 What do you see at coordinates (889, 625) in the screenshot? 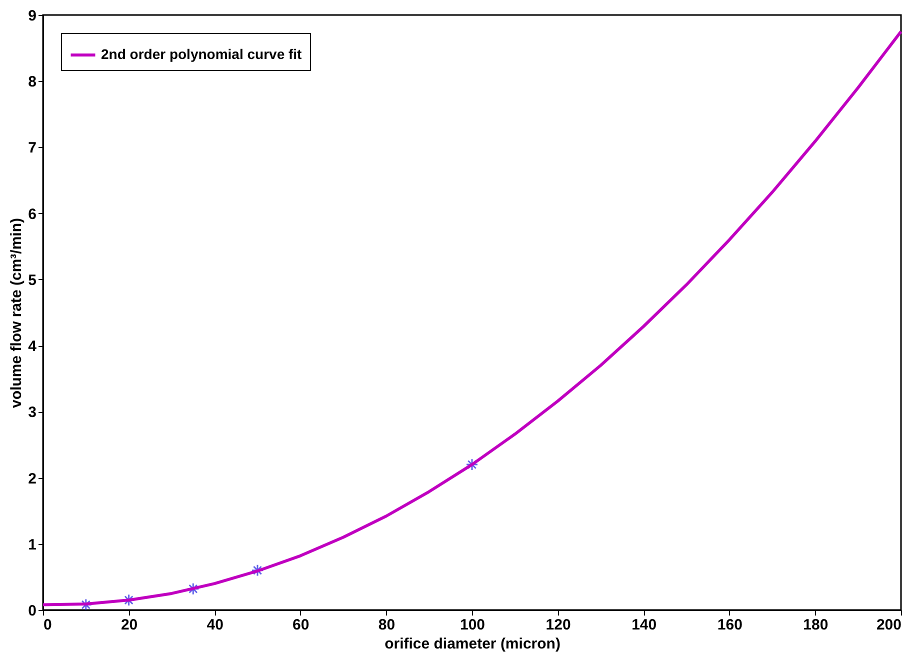
I see `x-tick-label: 200` at bounding box center [889, 625].